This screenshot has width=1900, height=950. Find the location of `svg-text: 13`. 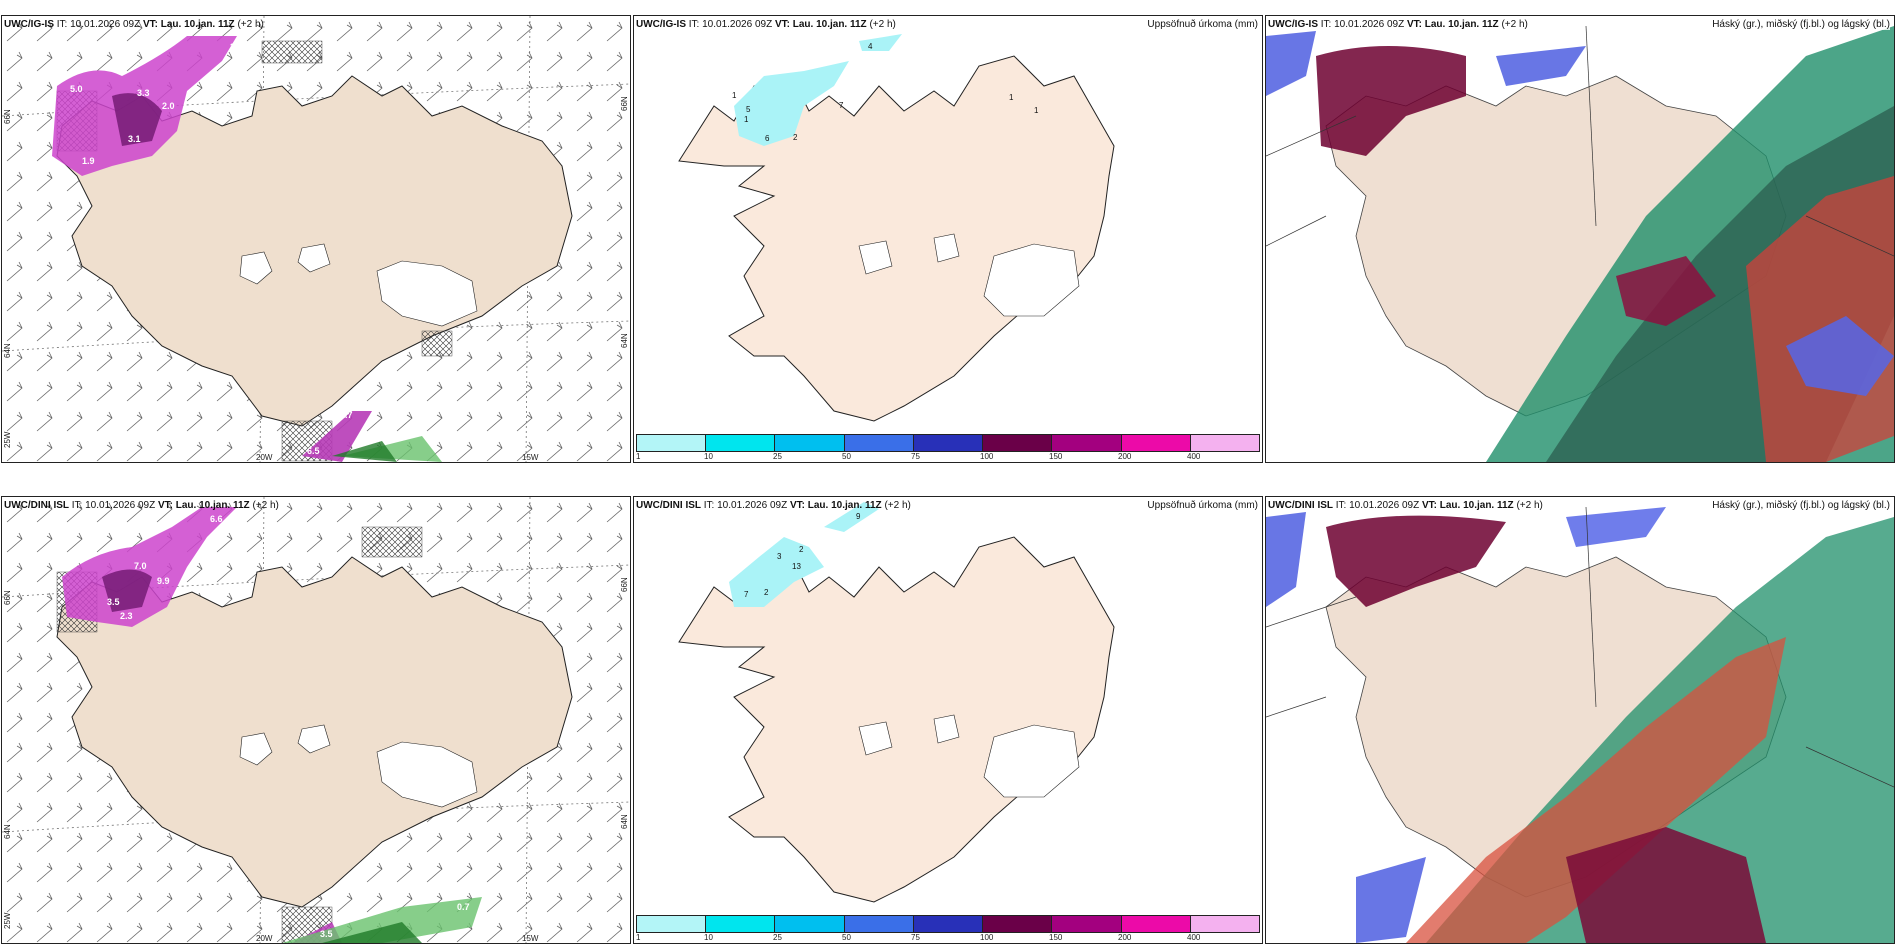

svg-text: 13 is located at coordinates (796, 566).